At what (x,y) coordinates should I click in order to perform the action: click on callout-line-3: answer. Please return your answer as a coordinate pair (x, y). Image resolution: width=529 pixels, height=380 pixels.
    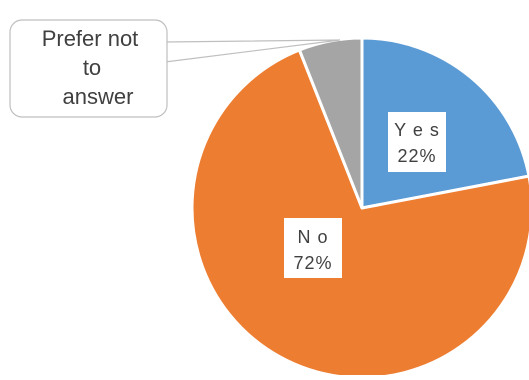
    Looking at the image, I should click on (98, 96).